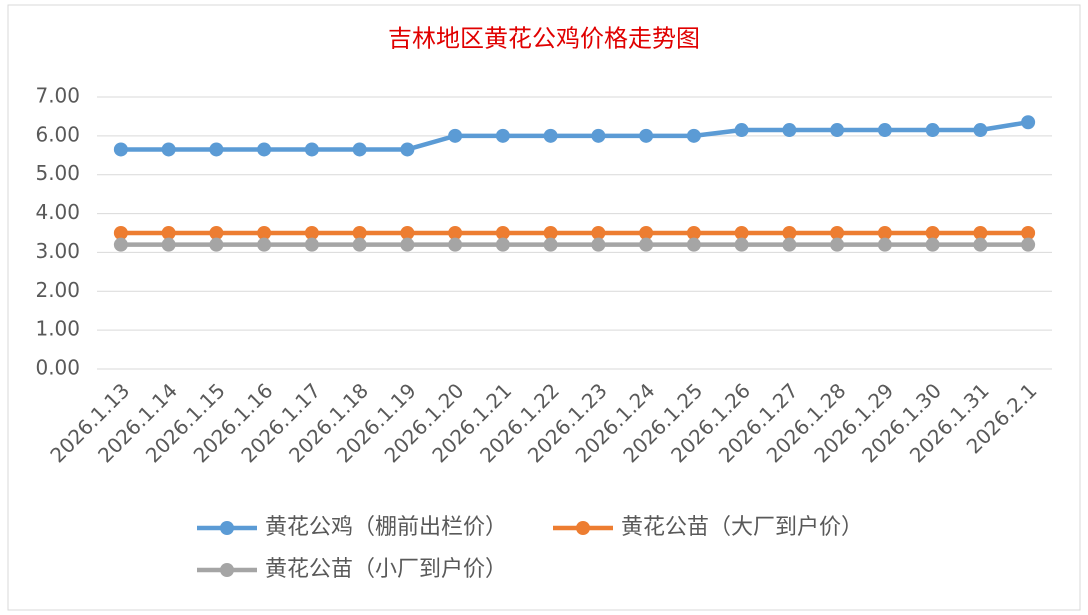 The height and width of the screenshot is (615, 1088). I want to click on y-tick-label: 3.00, so click(57, 251).